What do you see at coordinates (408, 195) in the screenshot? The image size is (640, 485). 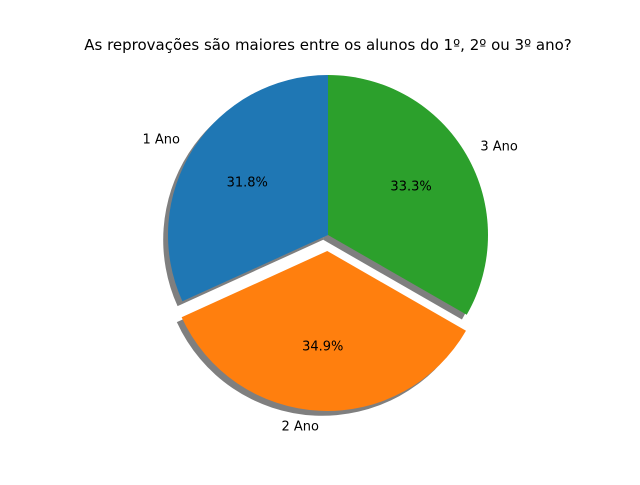 I see `pie-slice-3-ano` at bounding box center [408, 195].